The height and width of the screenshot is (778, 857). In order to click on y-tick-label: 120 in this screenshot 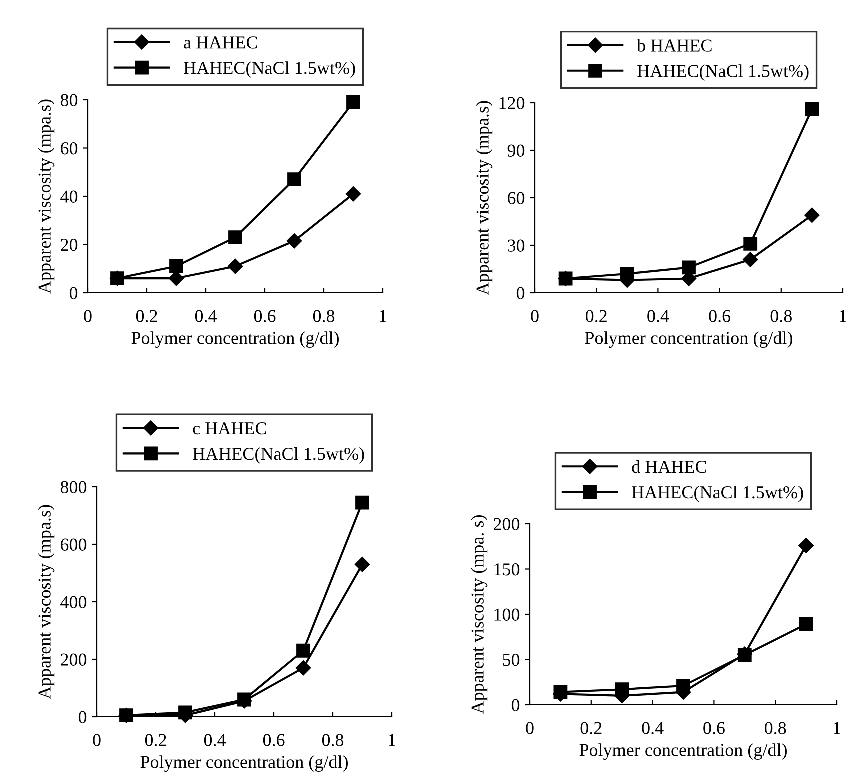, I will do `click(512, 103)`.